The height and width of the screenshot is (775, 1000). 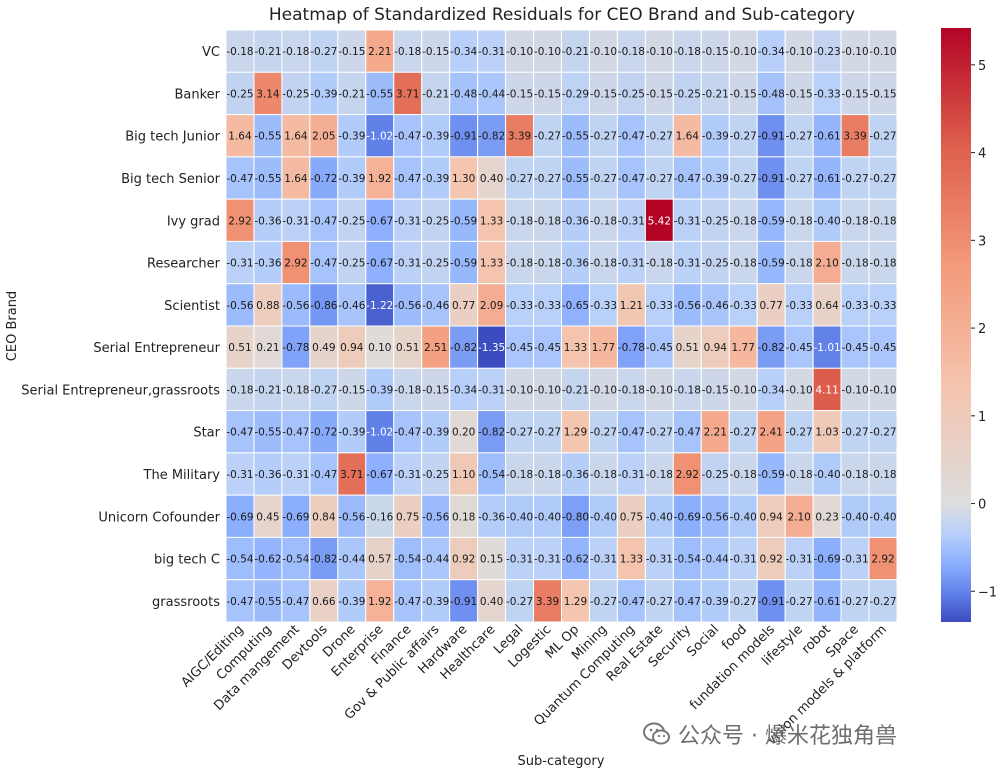 I want to click on cell-value-label: -0.46, so click(x=351, y=306).